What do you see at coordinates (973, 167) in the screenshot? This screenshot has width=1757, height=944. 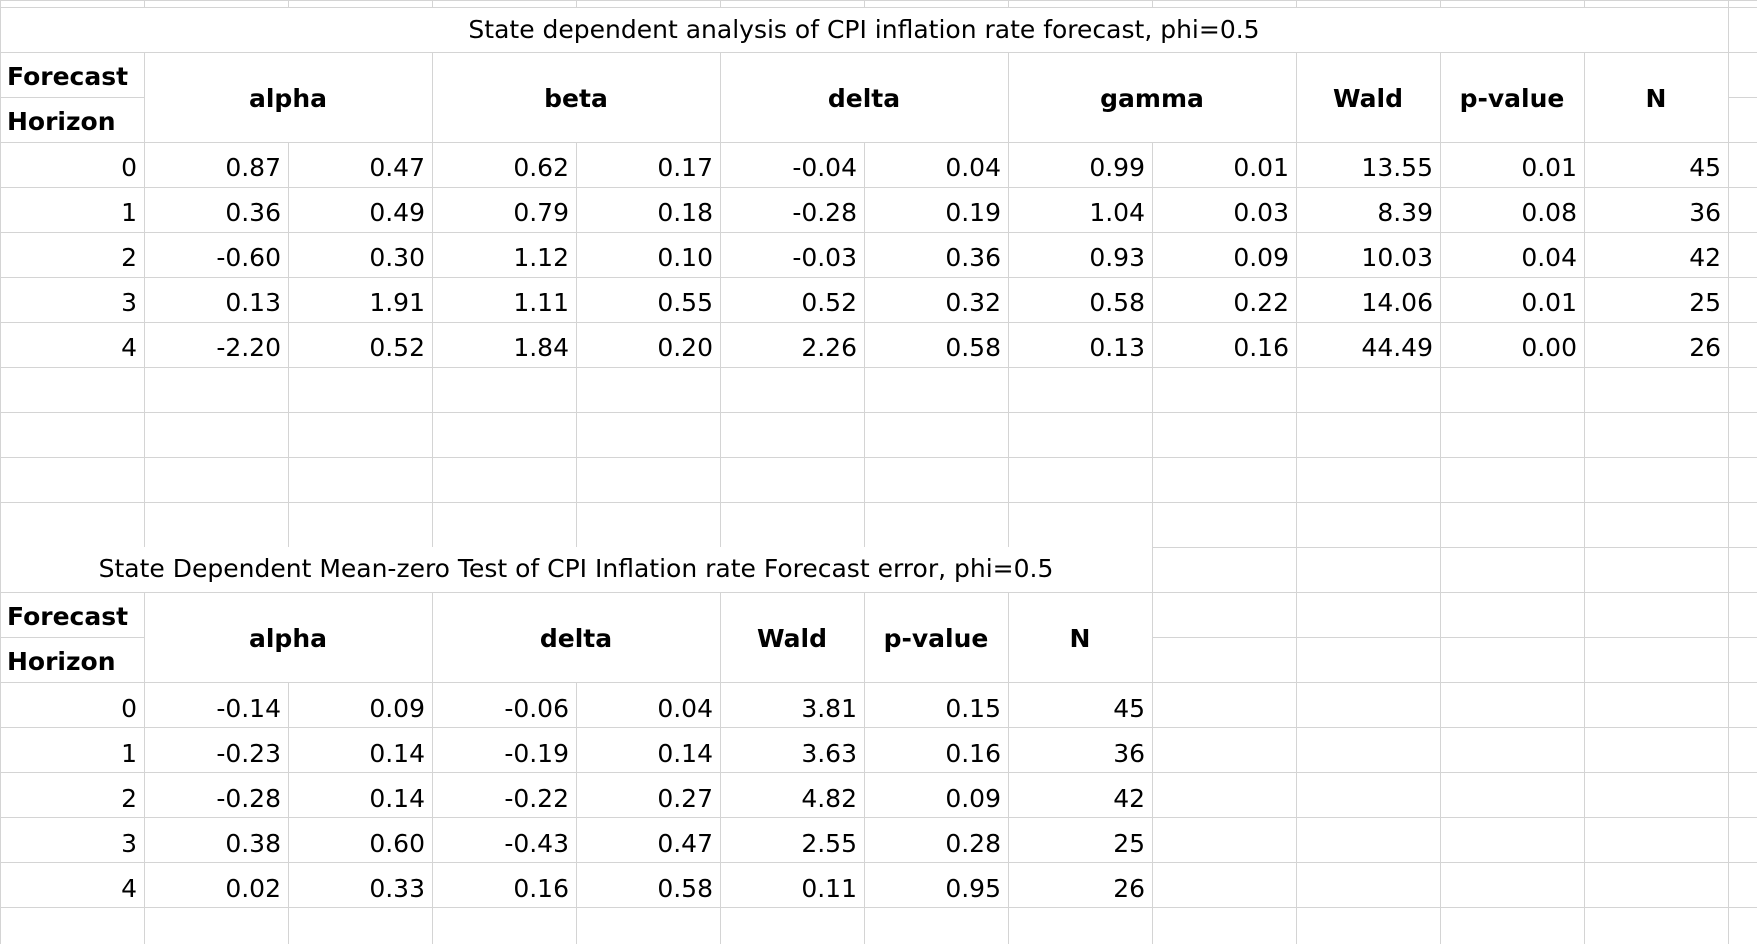 I see `table1-cell-delta-se: 0.04` at bounding box center [973, 167].